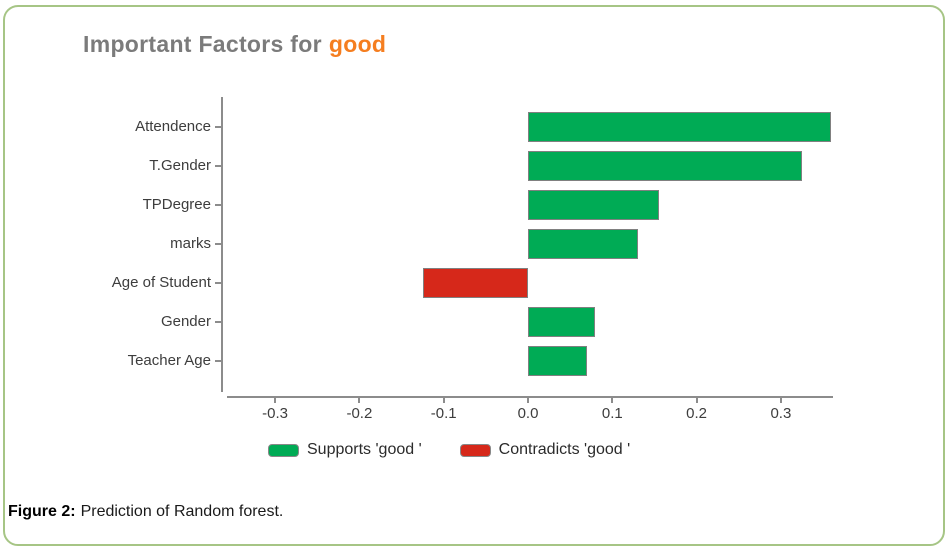 The width and height of the screenshot is (952, 556). I want to click on legend-label-supports: Supports 'good ', so click(364, 449).